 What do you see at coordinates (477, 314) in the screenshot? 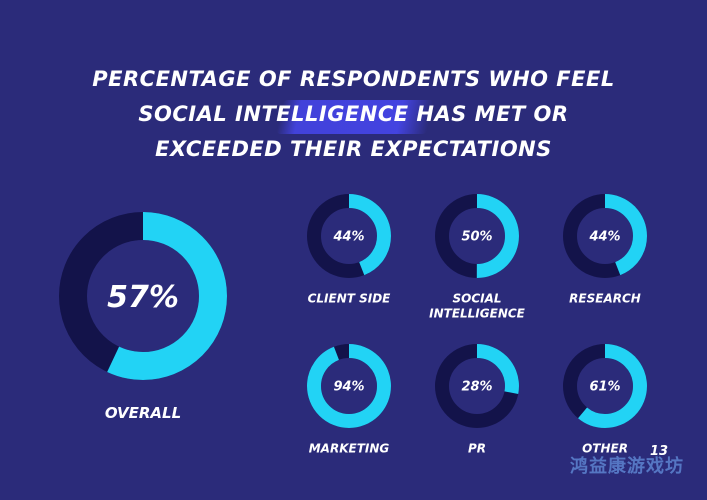
I see `donut-category-label: INTELLIGENCE` at bounding box center [477, 314].